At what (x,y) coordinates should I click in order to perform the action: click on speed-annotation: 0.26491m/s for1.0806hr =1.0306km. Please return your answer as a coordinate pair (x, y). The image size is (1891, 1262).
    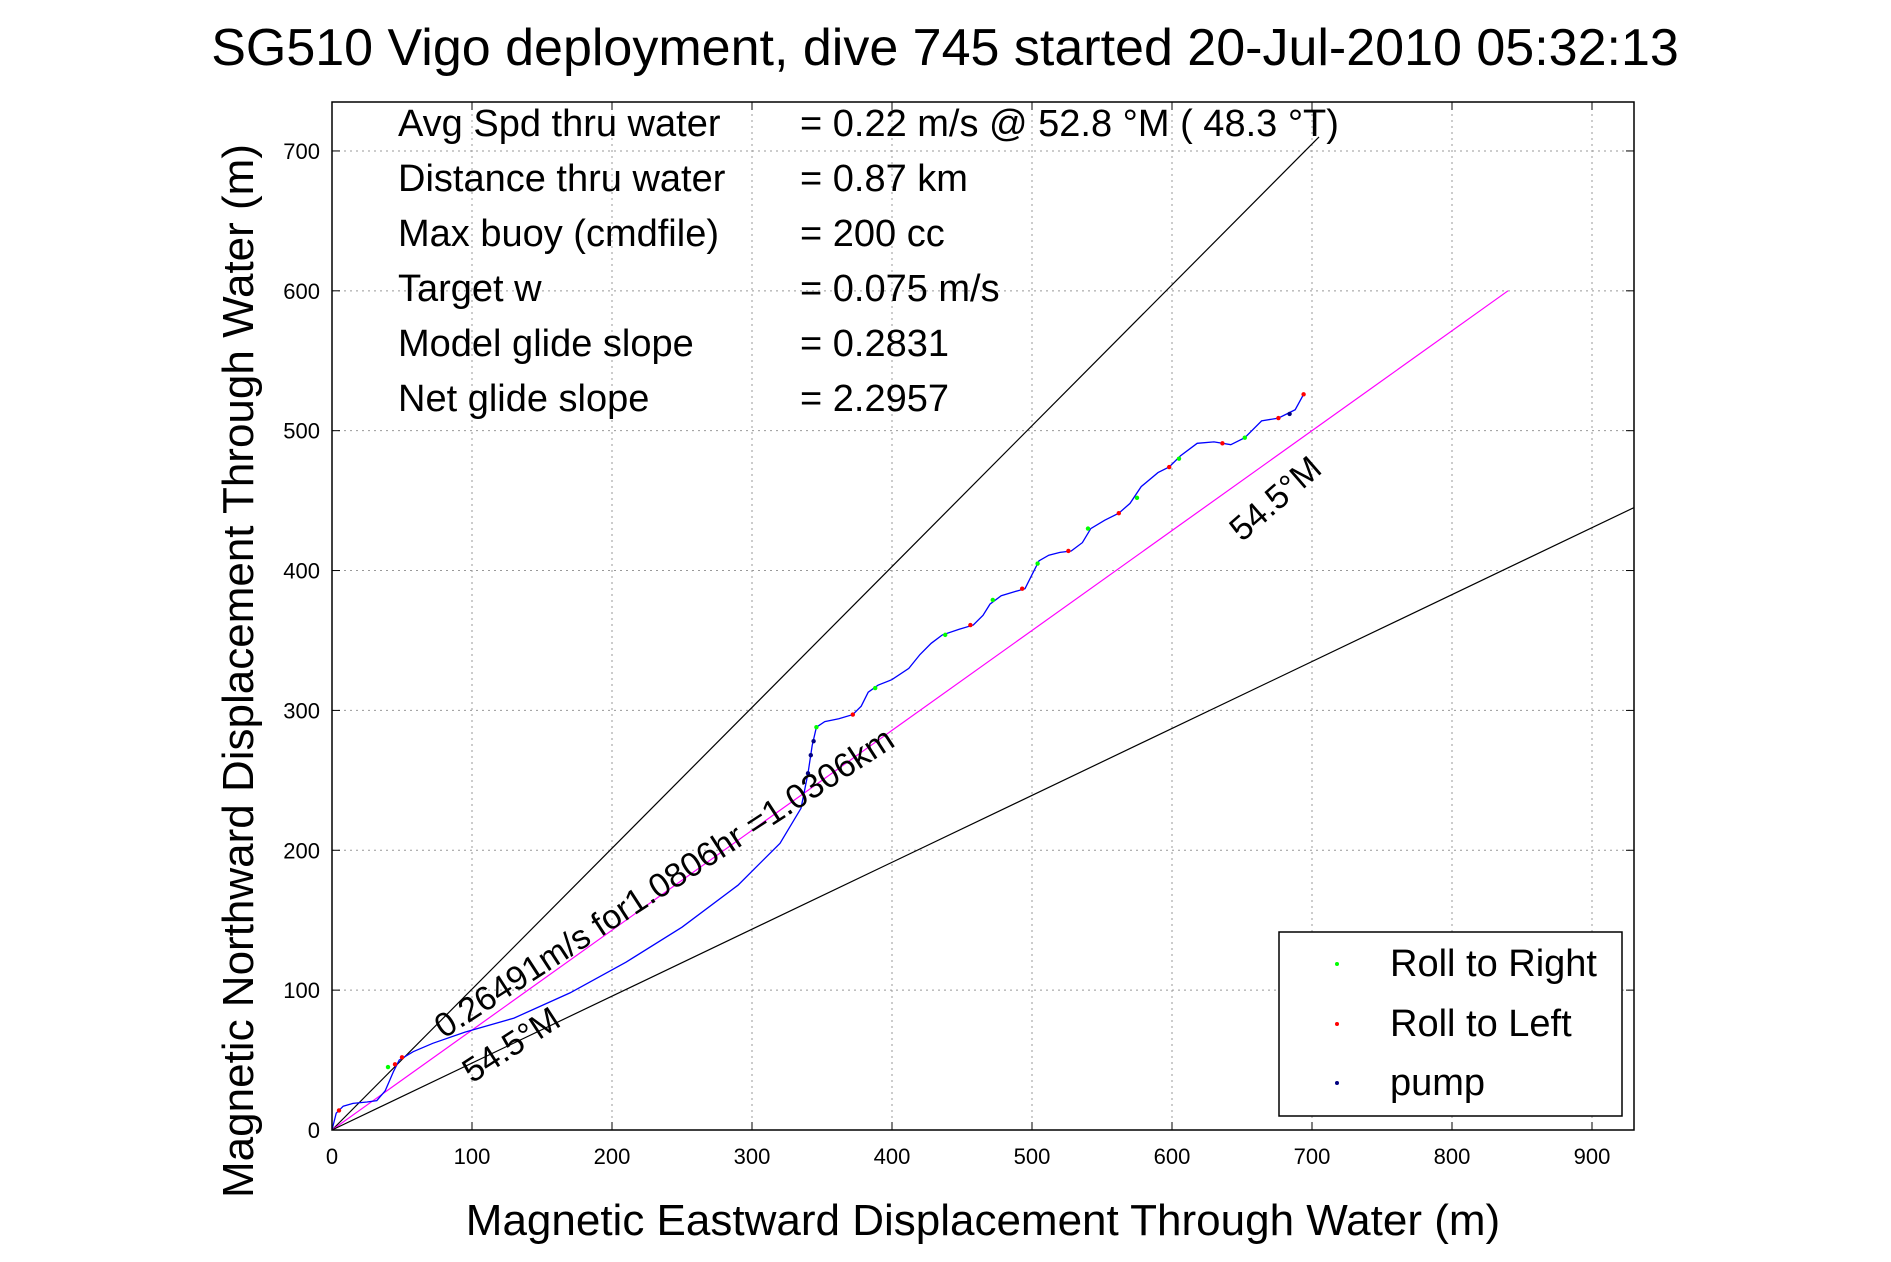
    Looking at the image, I should click on (664, 883).